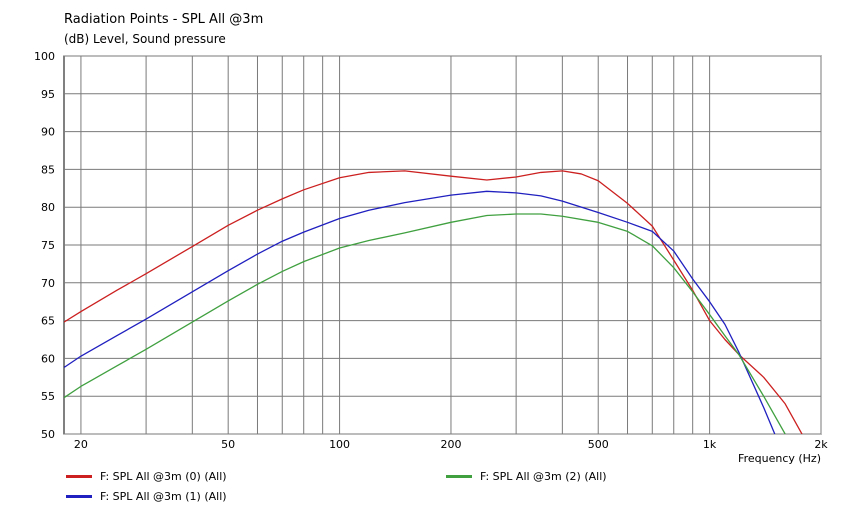 The width and height of the screenshot is (844, 530). What do you see at coordinates (81, 444) in the screenshot?
I see `x-tick-label: 20` at bounding box center [81, 444].